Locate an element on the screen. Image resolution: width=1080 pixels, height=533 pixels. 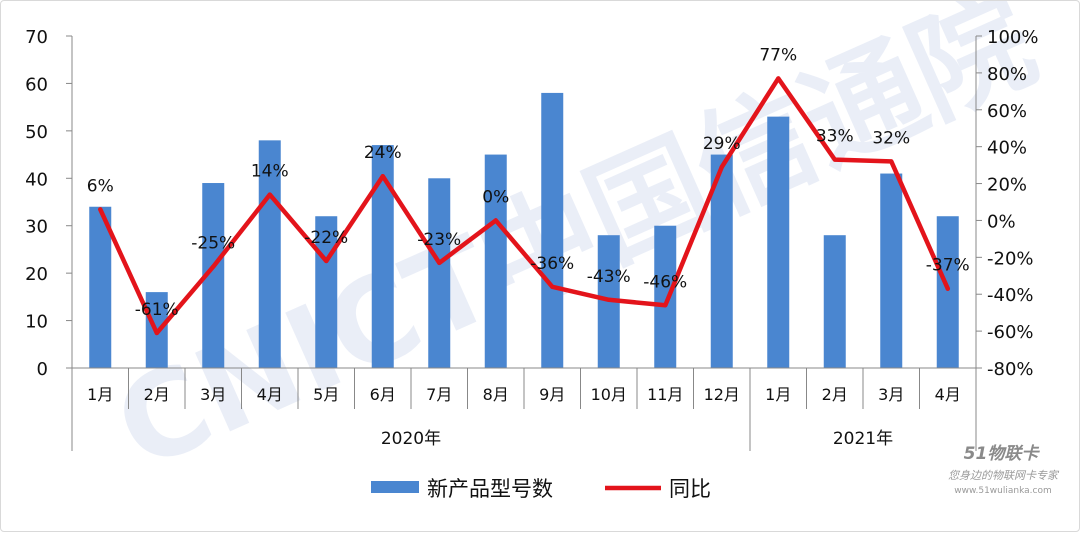
yoy-data-label: -23% is located at coordinates (439, 240).